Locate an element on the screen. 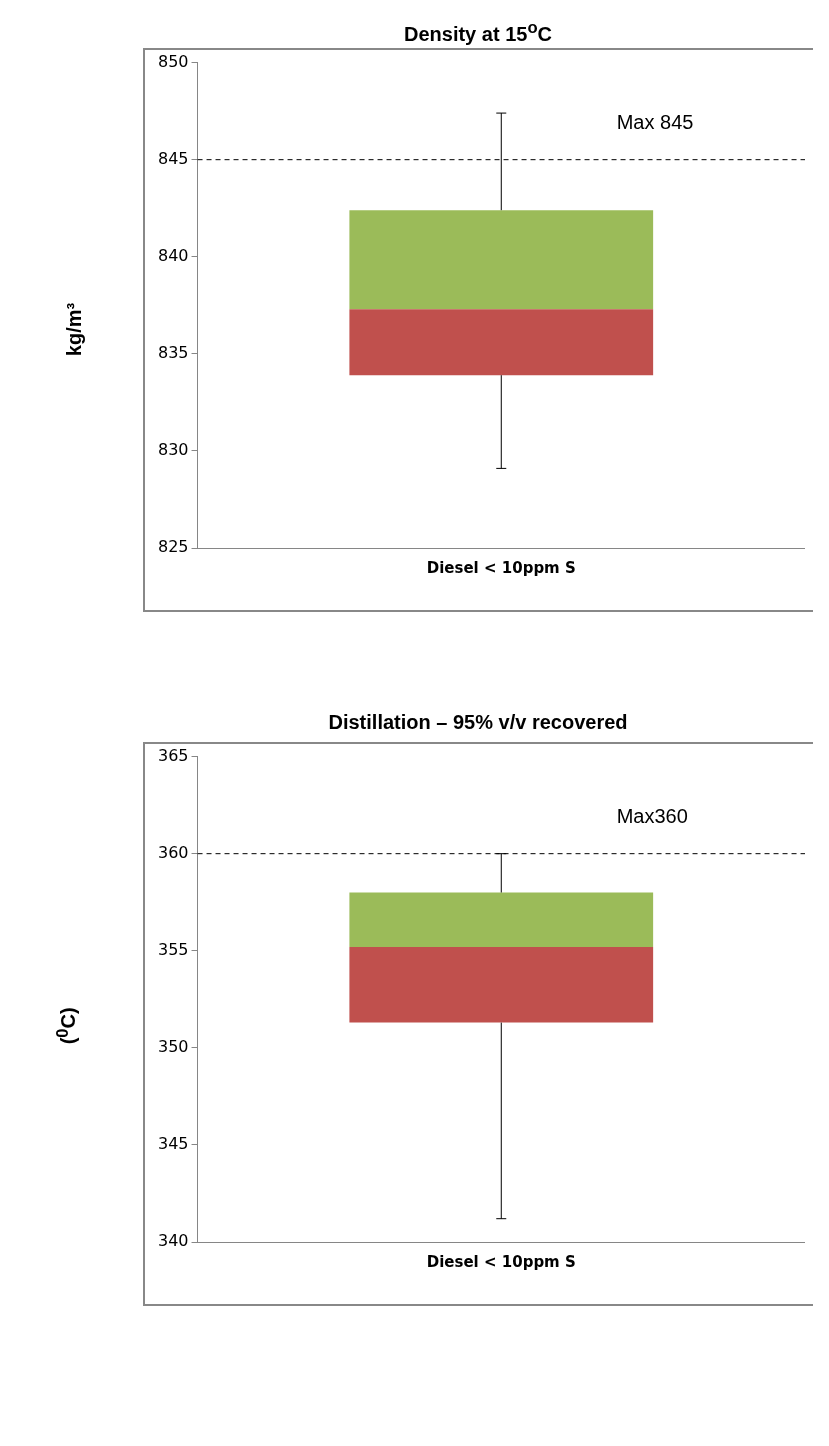  y-tick-label: 840 is located at coordinates (173, 255).